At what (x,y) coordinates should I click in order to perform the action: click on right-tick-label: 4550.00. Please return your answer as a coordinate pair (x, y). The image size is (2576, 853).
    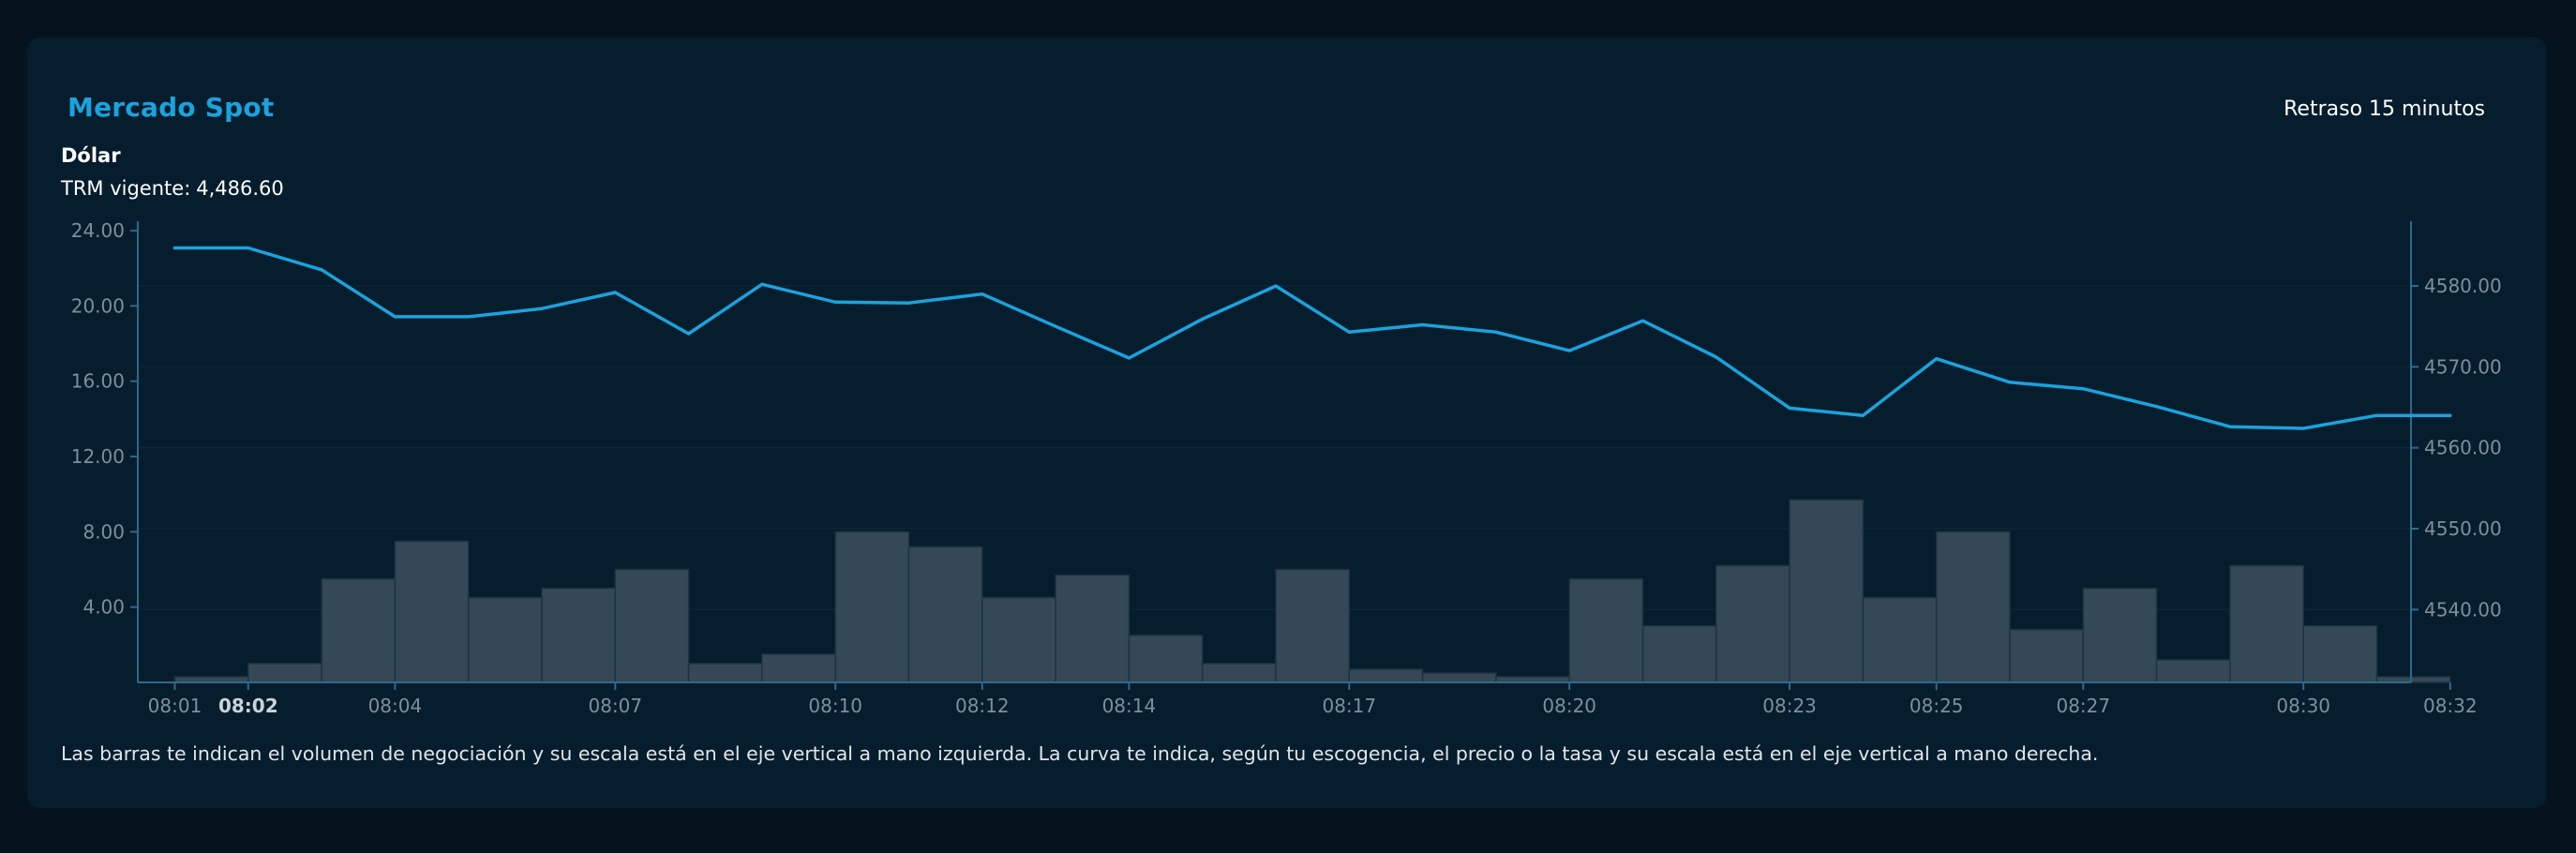
    Looking at the image, I should click on (2463, 528).